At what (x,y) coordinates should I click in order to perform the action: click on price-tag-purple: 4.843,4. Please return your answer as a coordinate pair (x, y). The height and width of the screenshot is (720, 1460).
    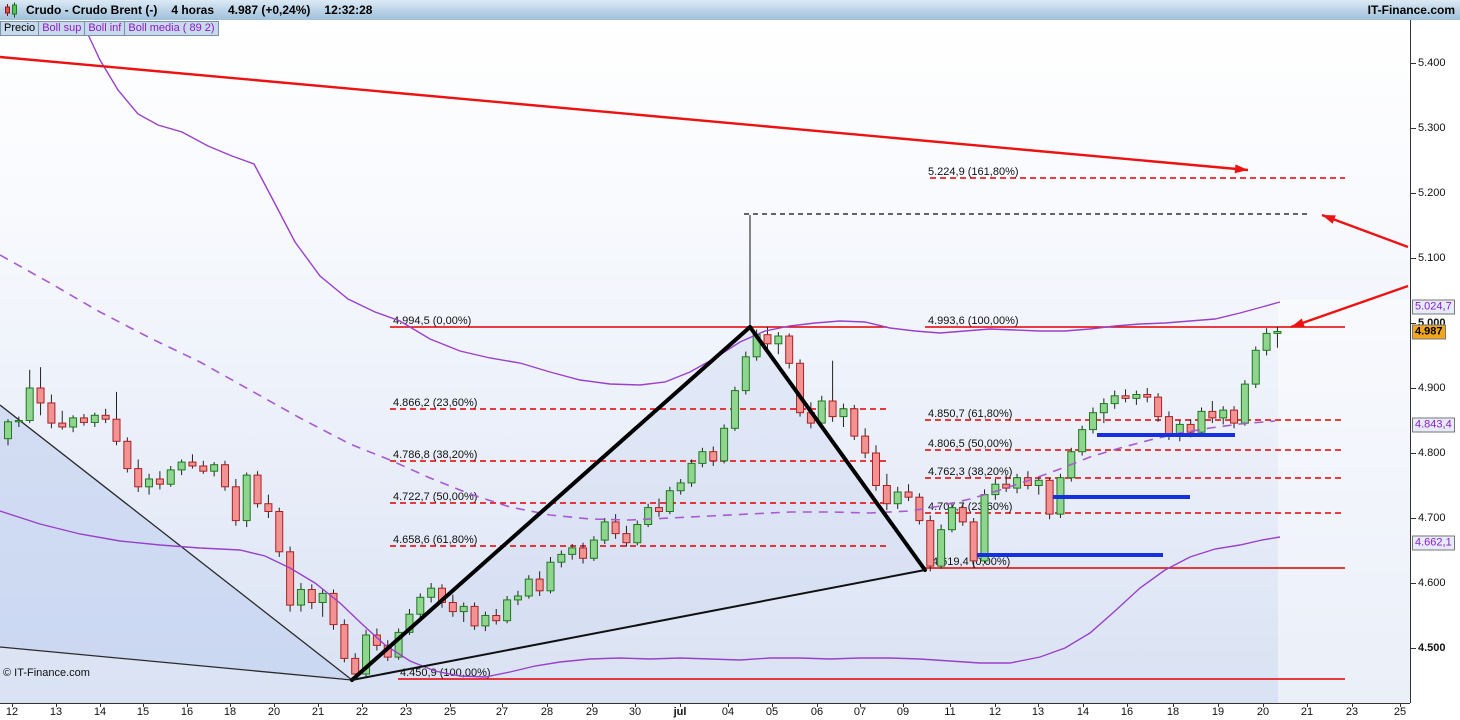
    Looking at the image, I should click on (1433, 425).